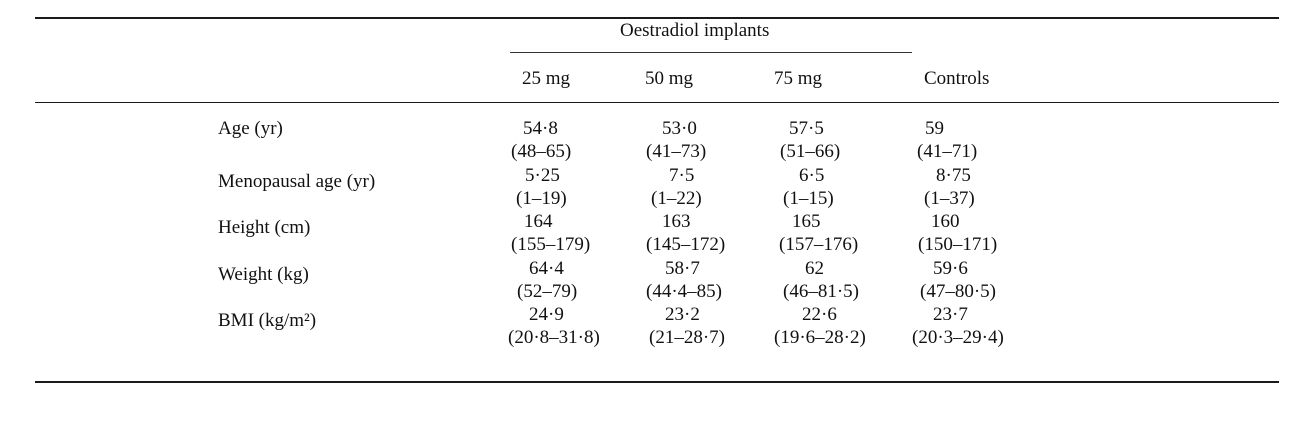 This screenshot has width=1316, height=422. Describe the element at coordinates (934, 128) in the screenshot. I see `cell-mean: 59` at that location.